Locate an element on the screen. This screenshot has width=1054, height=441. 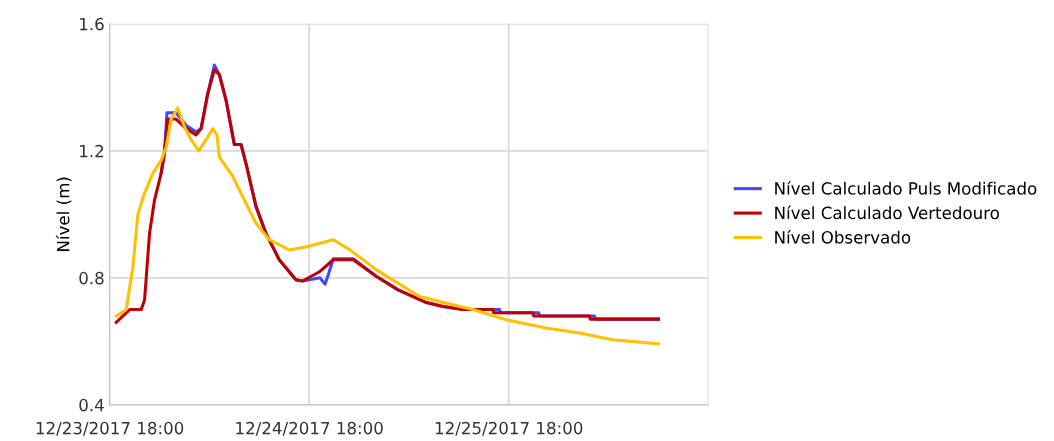
y-axis-title: Nível (m) is located at coordinates (63, 214).